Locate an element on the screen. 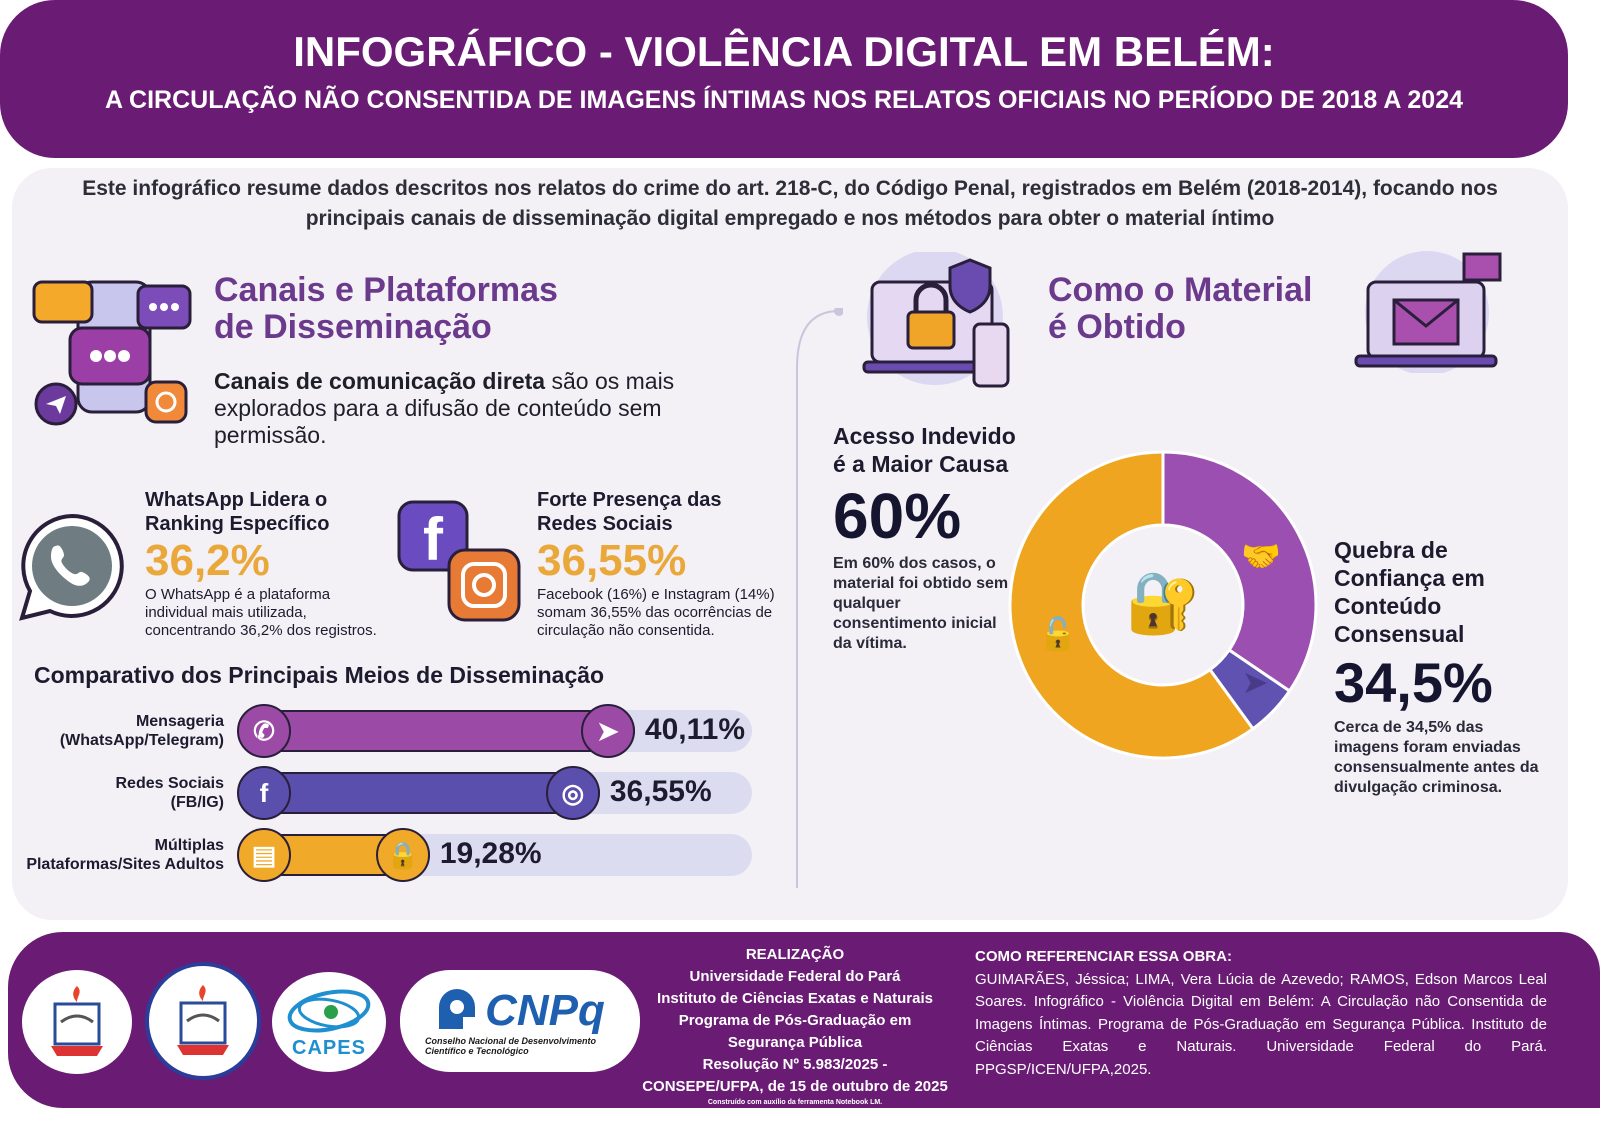 Image resolution: width=1600 pixels, height=1131 pixels. obtained-title-line1: Como o Material is located at coordinates (1180, 290).